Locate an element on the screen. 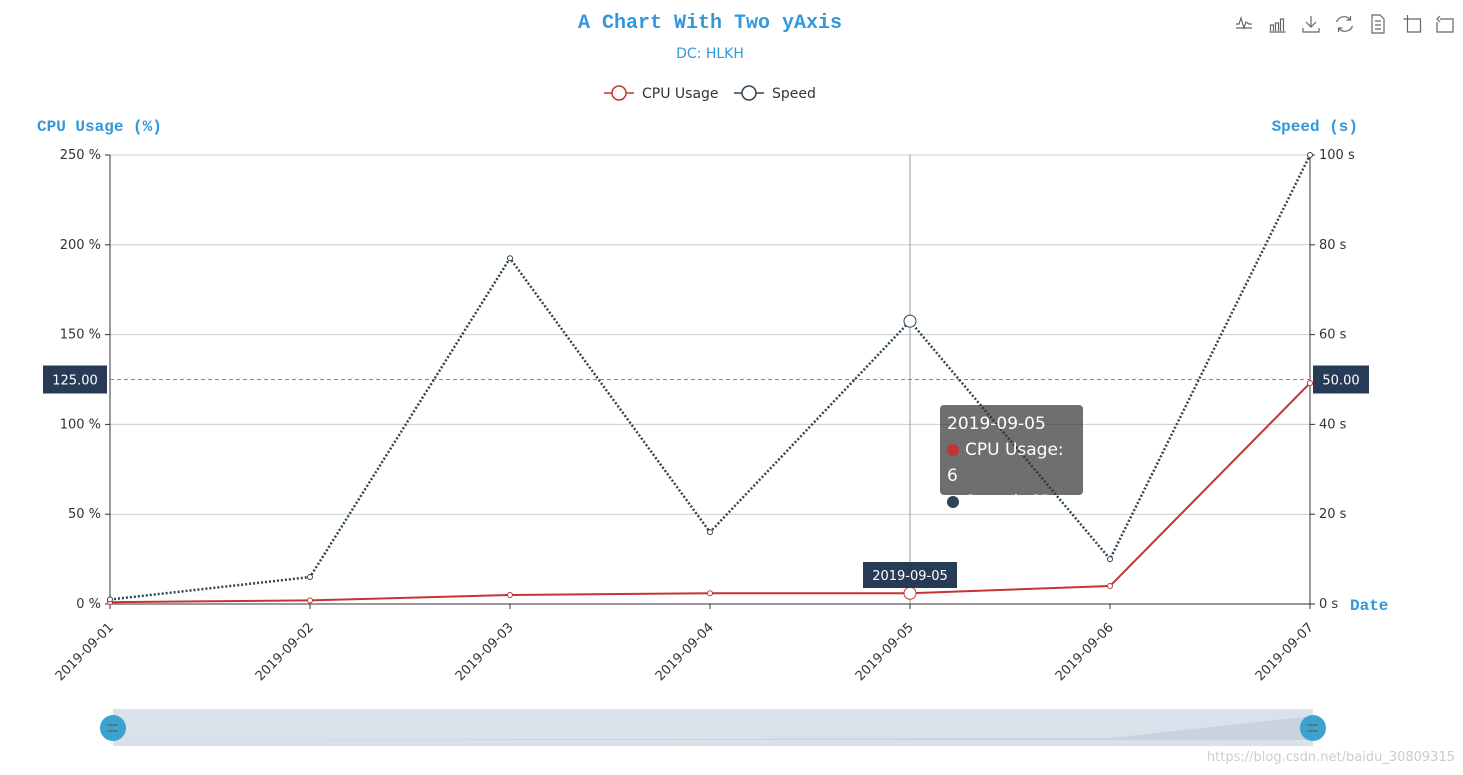  y-right-title: Speed (s) is located at coordinates (1315, 127).